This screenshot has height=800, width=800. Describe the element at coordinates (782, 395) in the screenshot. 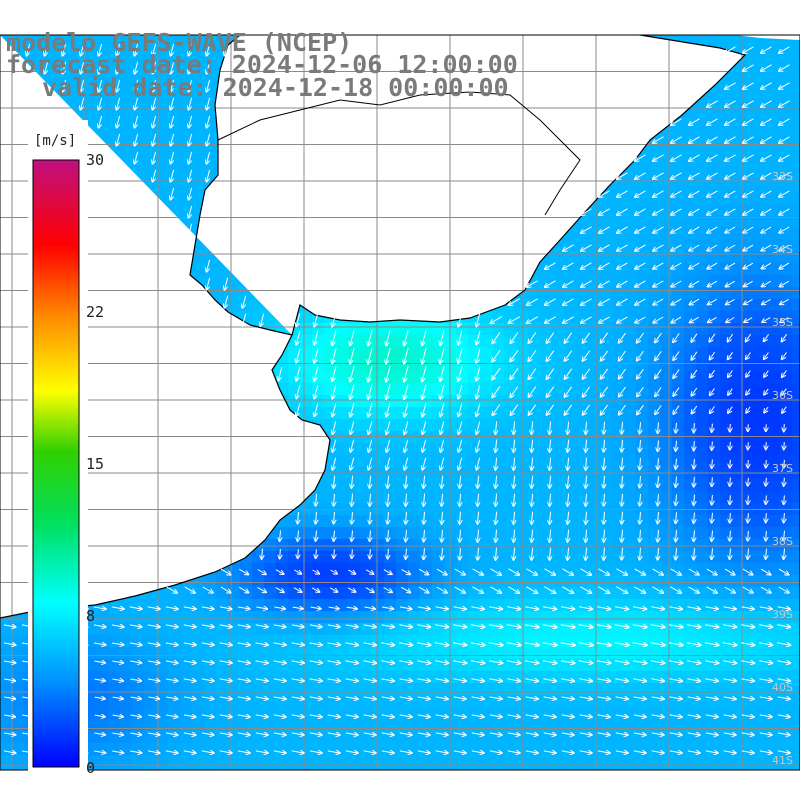

I see `latitude-label: 36S` at that location.